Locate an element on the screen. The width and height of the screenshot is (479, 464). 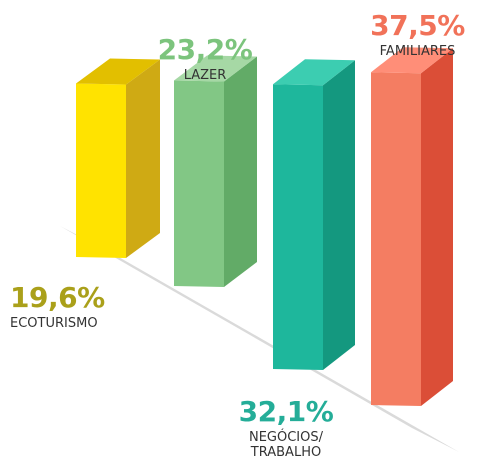
label-negocios-trabalho: 32,1% NEGÓCIOS/ TRABALHO is located at coordinates (286, 429).